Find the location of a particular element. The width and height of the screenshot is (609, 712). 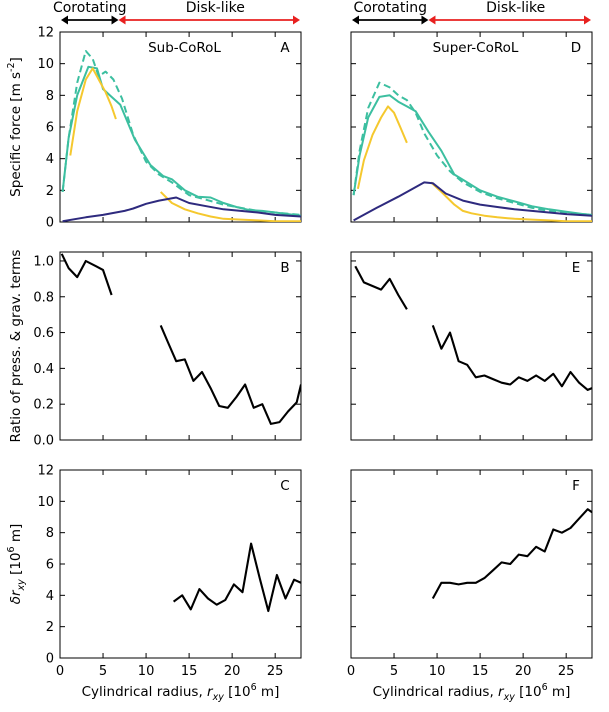

panel-e-frame is located at coordinates (471, 346).